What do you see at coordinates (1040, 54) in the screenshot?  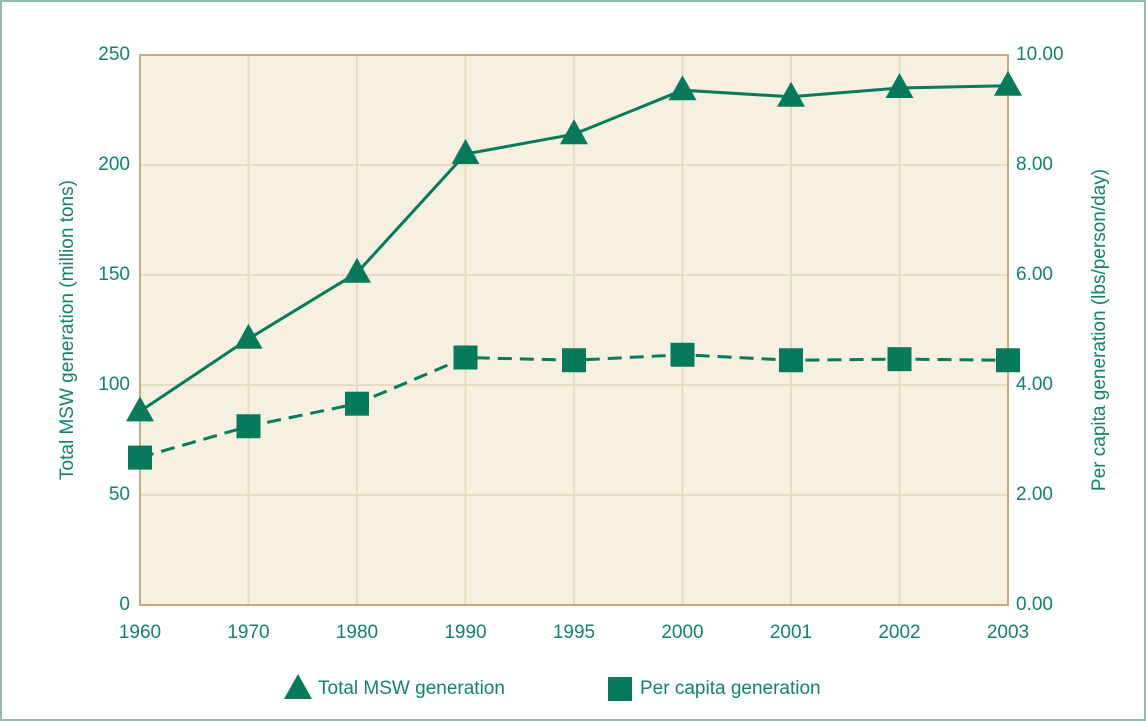 I see `y2-tick-label: 10.00` at bounding box center [1040, 54].